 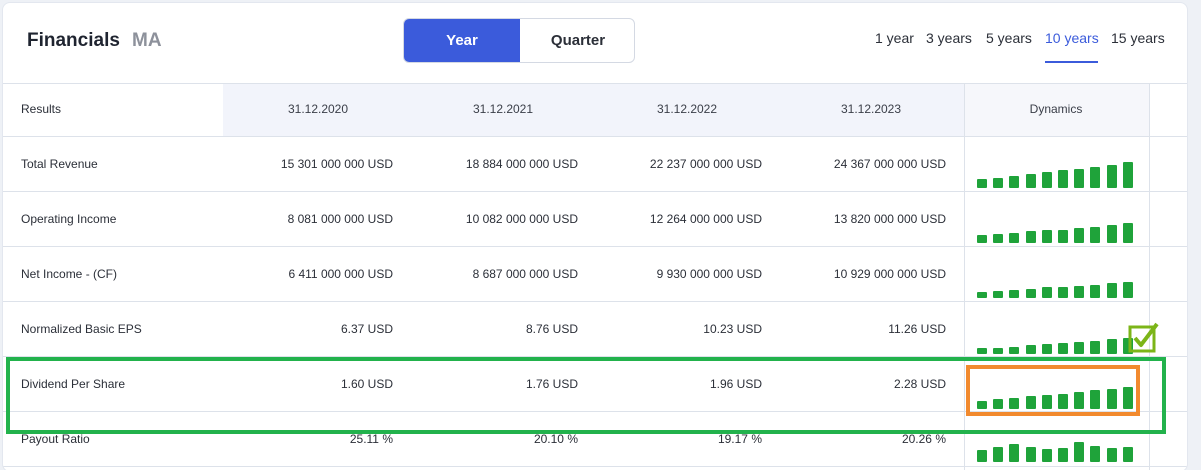 I want to click on tab-3-years: 3 years, so click(x=949, y=38).